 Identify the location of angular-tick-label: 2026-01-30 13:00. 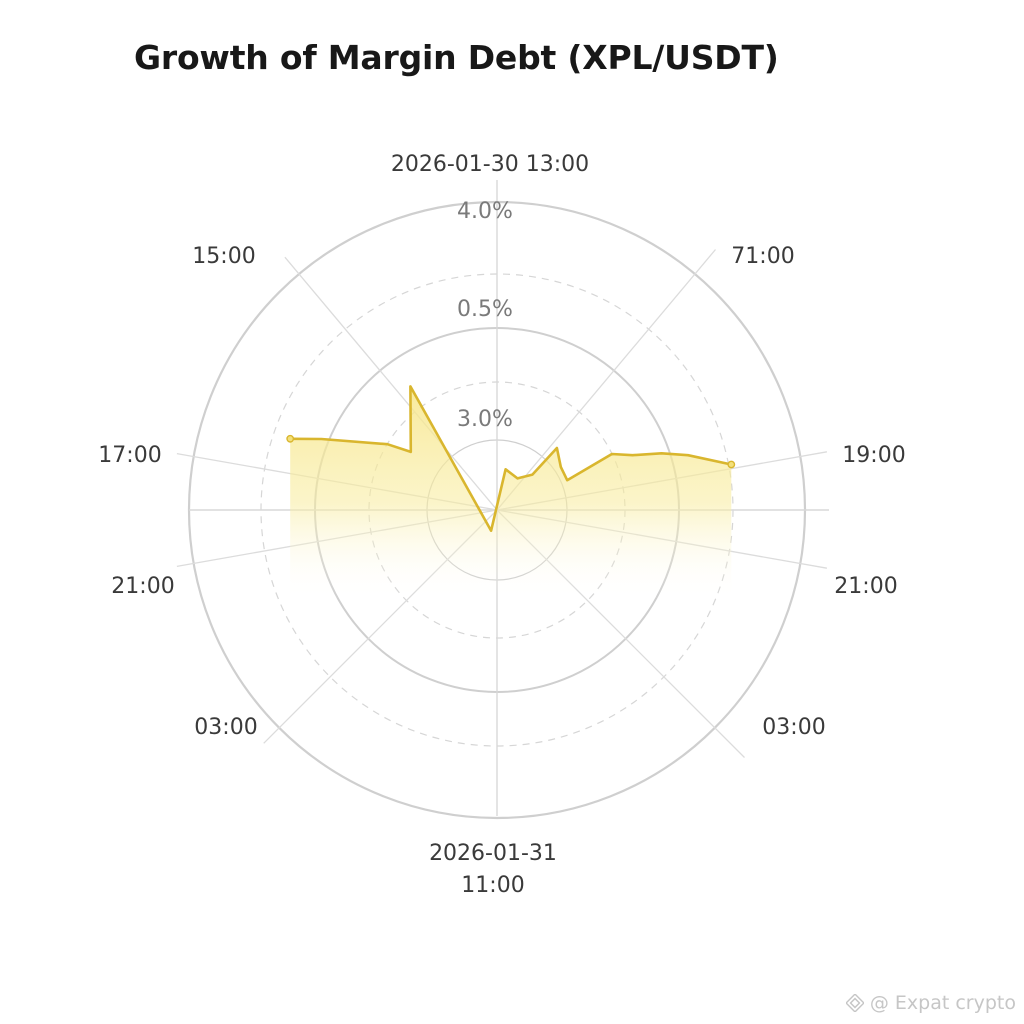
(490, 164).